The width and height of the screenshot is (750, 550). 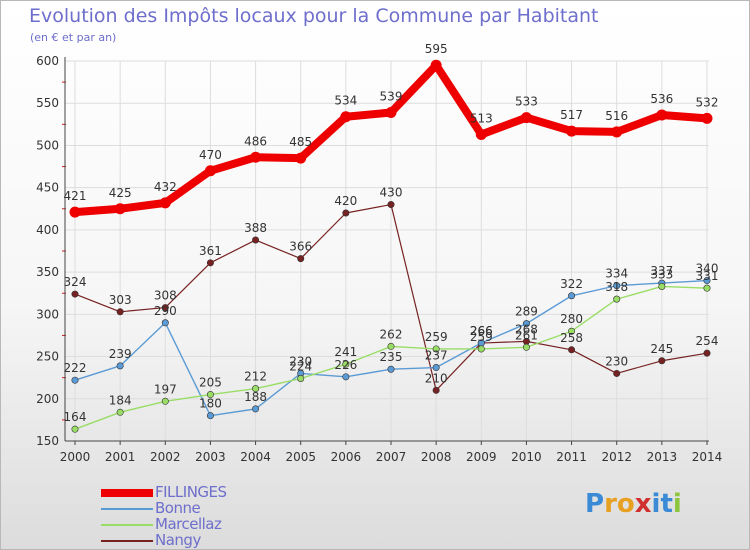 I want to click on data-label-fillinges: 517, so click(x=571, y=115).